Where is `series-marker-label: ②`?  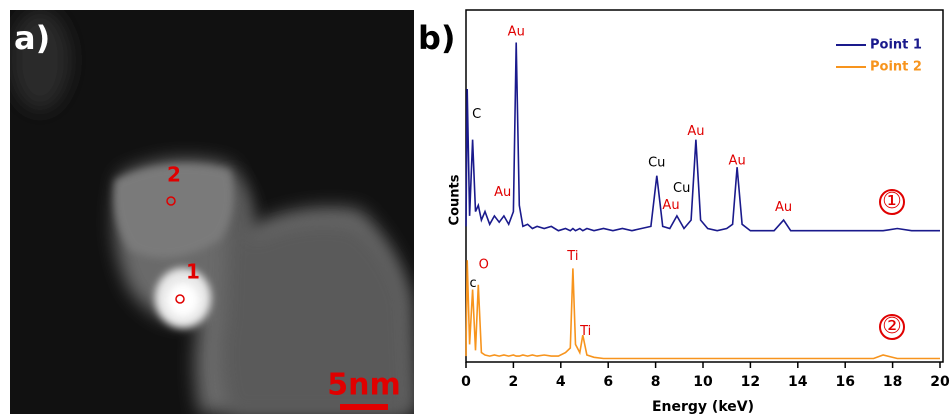
series-marker-label: ② is located at coordinates (892, 326).